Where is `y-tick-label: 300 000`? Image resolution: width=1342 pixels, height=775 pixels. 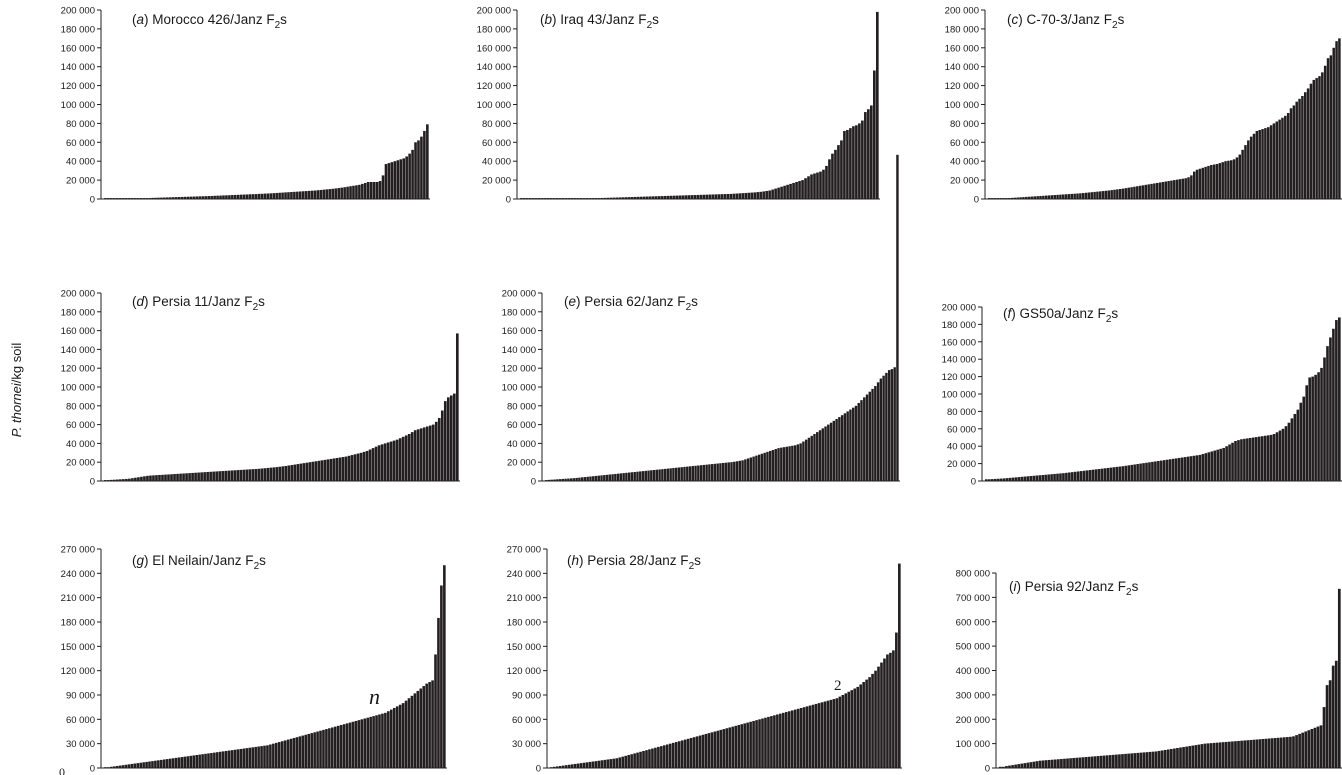 y-tick-label: 300 000 is located at coordinates (973, 695).